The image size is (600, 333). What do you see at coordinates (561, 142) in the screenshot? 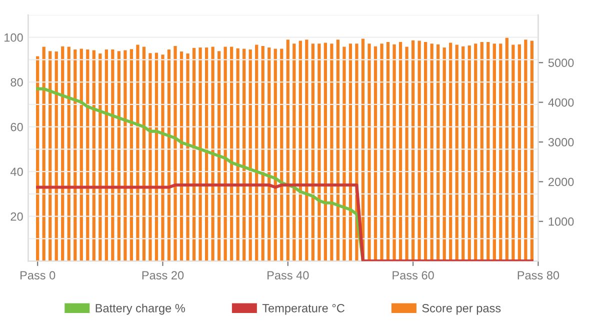
I see `y2-tick-label: 3000` at bounding box center [561, 142].